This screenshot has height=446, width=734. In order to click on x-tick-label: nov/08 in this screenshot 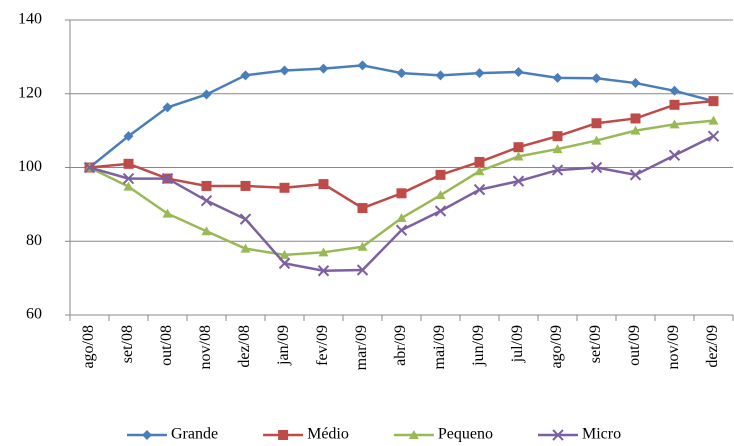, I will do `click(205, 347)`.